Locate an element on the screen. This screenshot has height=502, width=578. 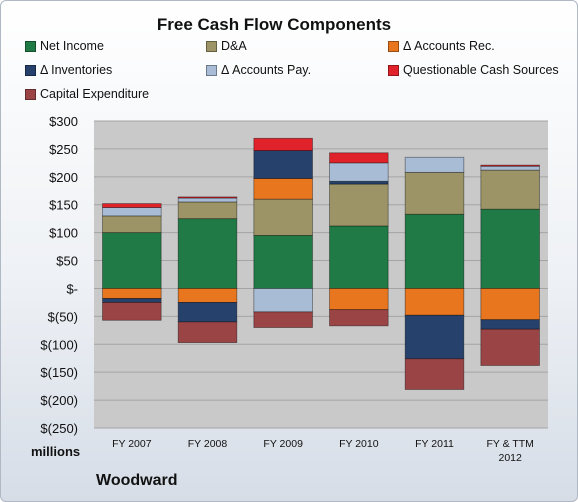
y-tick-label: $150 is located at coordinates (63, 205).